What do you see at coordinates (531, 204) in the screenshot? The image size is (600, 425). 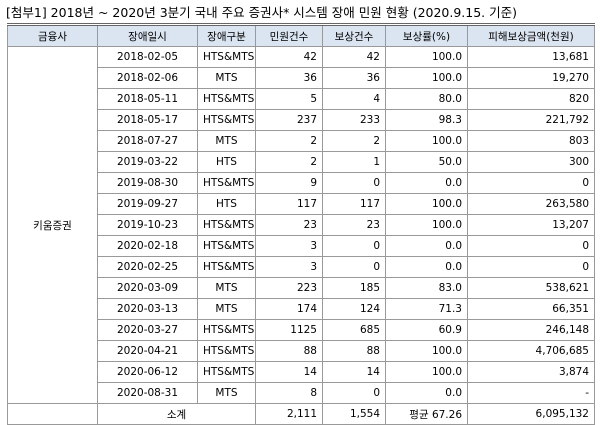 I see `cell: 263,580` at bounding box center [531, 204].